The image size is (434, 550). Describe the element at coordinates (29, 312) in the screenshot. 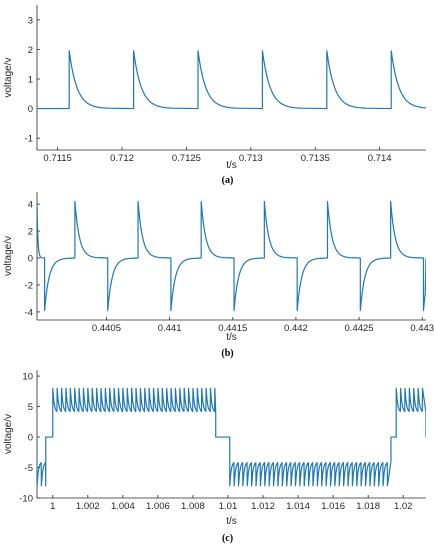

I see `y-tick-label: -4` at that location.